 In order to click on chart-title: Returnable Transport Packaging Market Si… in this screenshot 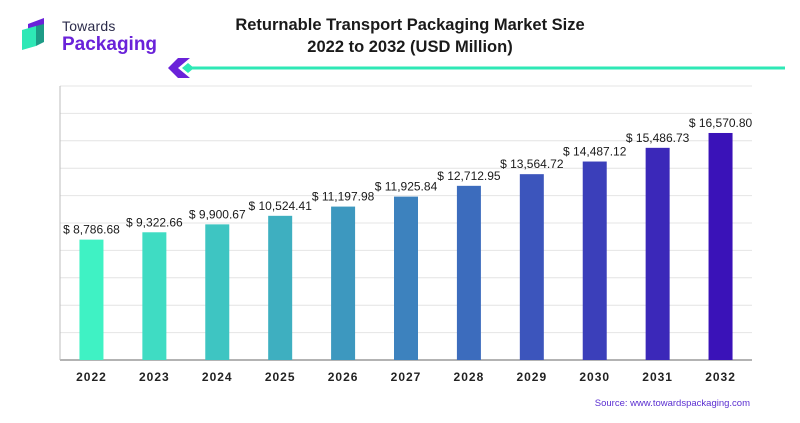, I will do `click(410, 36)`.